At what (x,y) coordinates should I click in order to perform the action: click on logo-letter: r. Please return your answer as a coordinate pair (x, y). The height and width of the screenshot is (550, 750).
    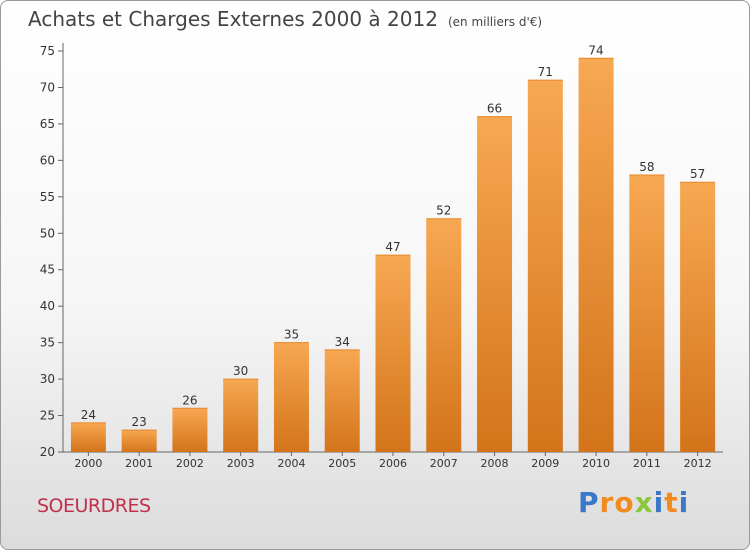
    Looking at the image, I should click on (607, 502).